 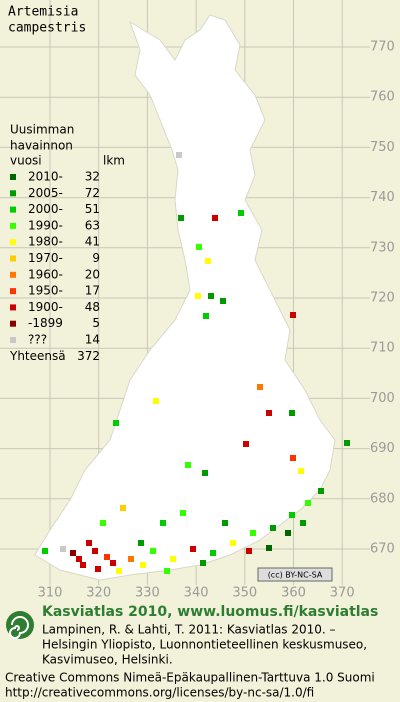 I want to click on legend-label: 1970-, so click(x=45, y=258).